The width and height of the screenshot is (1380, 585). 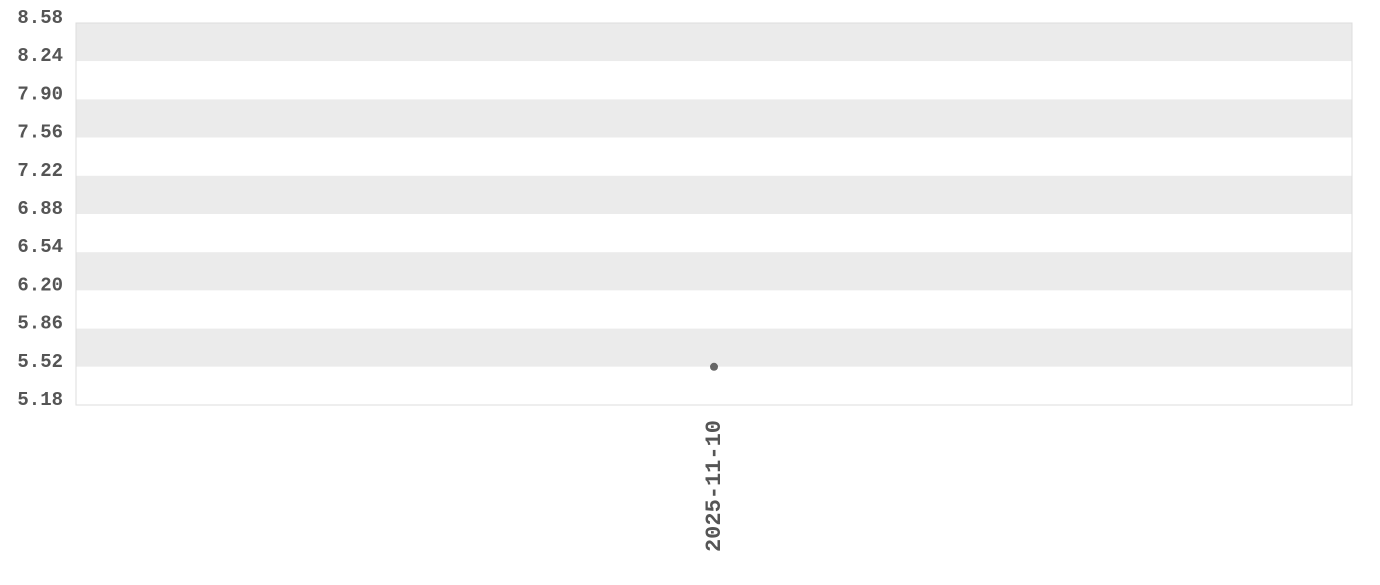 What do you see at coordinates (40, 94) in the screenshot?
I see `y-tick-label: 7.90` at bounding box center [40, 94].